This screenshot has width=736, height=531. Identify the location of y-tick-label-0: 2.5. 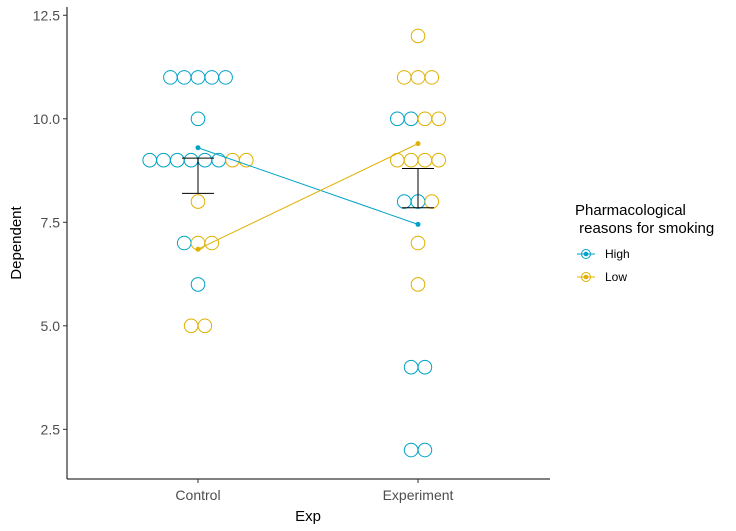
(51, 429).